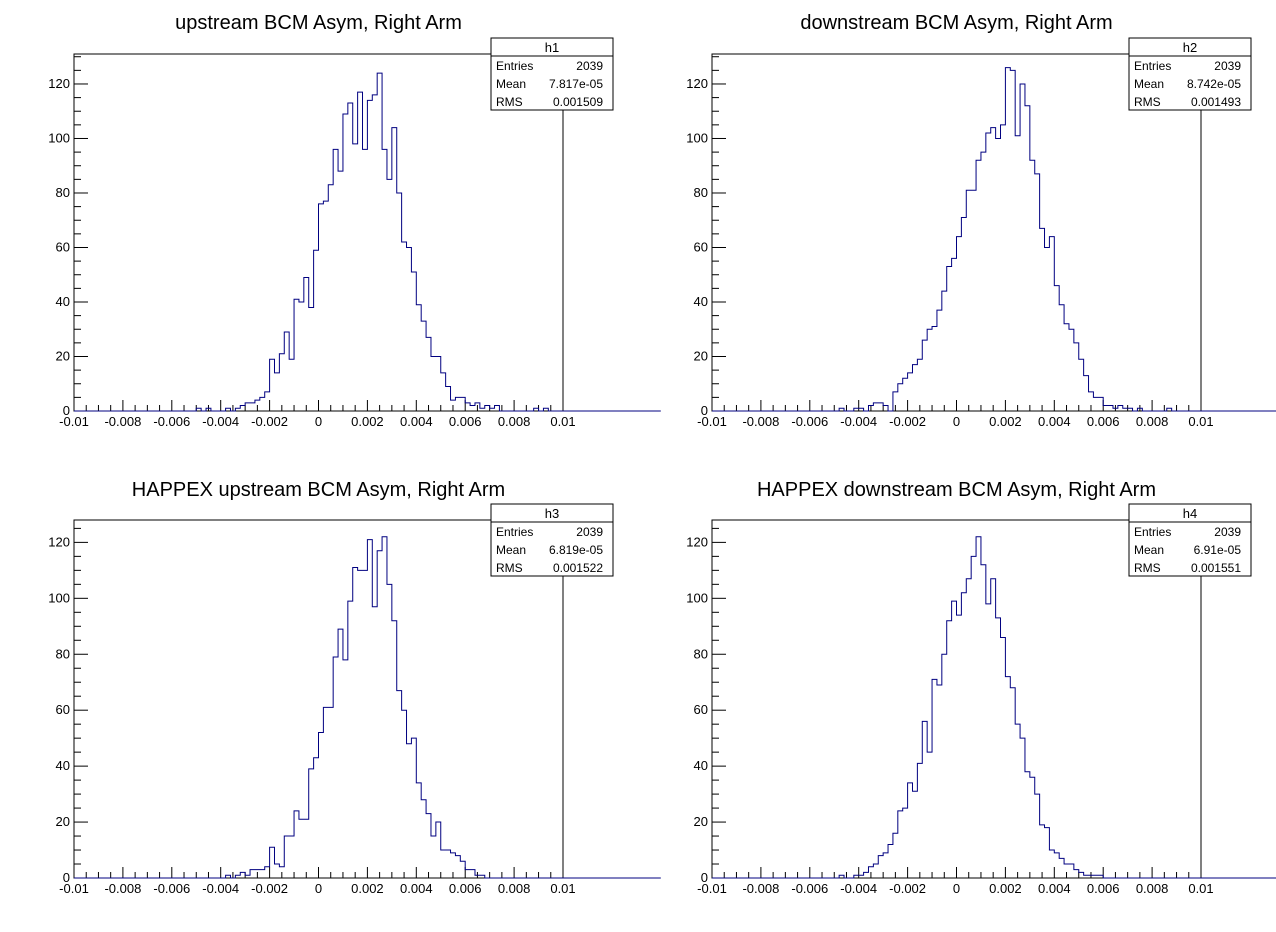 Image resolution: width=1276 pixels, height=932 pixels. I want to click on stats-box: h3 Entries 2039 Mean 6.819e-05 RMS 0.001522, so click(552, 540).